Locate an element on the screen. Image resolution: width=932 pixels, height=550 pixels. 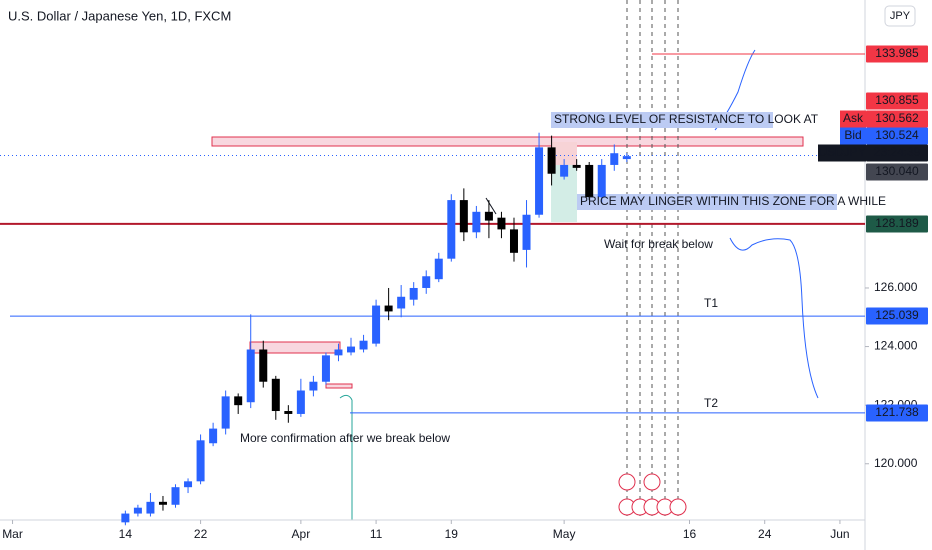
price-tag-label: 130.524 is located at coordinates (897, 135).